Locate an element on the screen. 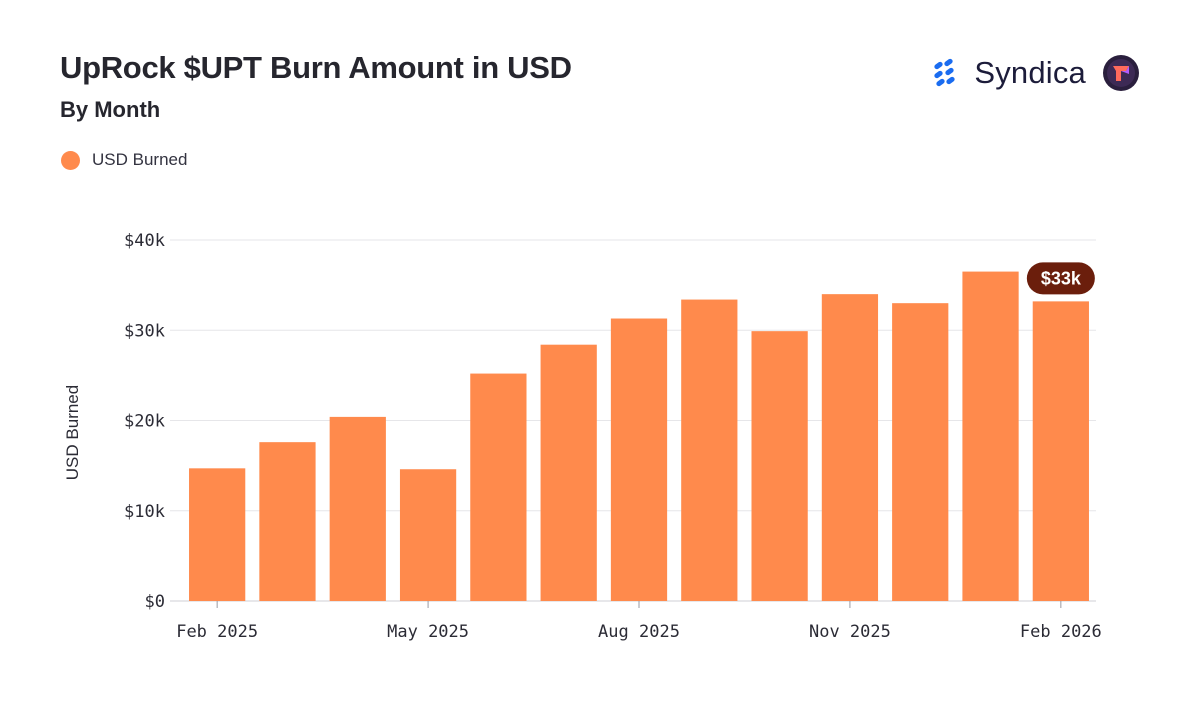 The image size is (1200, 724). chart-title: UpRock $UPT Burn Amount in USD is located at coordinates (316, 67).